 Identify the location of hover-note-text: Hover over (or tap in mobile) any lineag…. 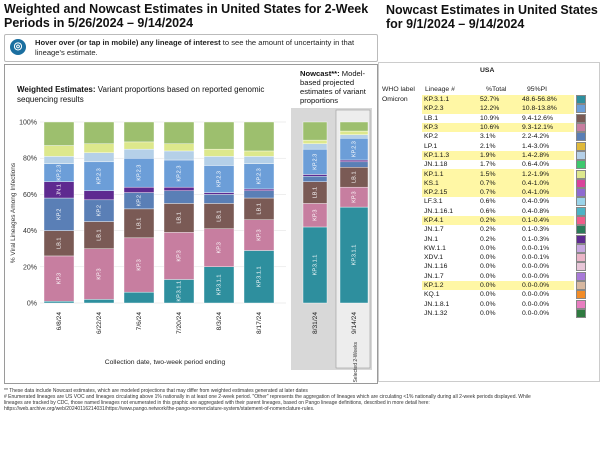
(204, 48).